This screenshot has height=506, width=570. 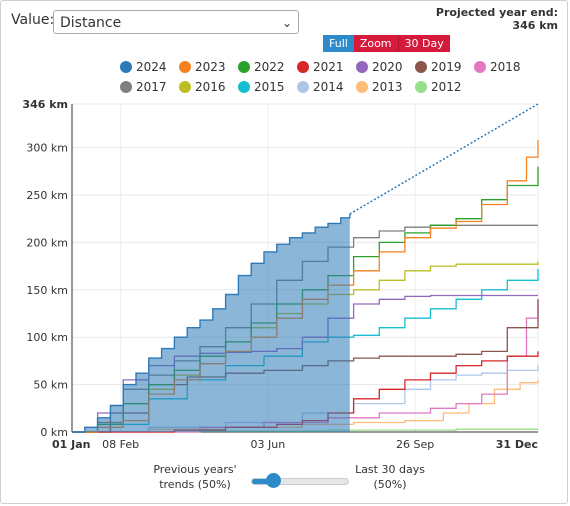 What do you see at coordinates (269, 87) in the screenshot?
I see `legend-label: 2015` at bounding box center [269, 87].